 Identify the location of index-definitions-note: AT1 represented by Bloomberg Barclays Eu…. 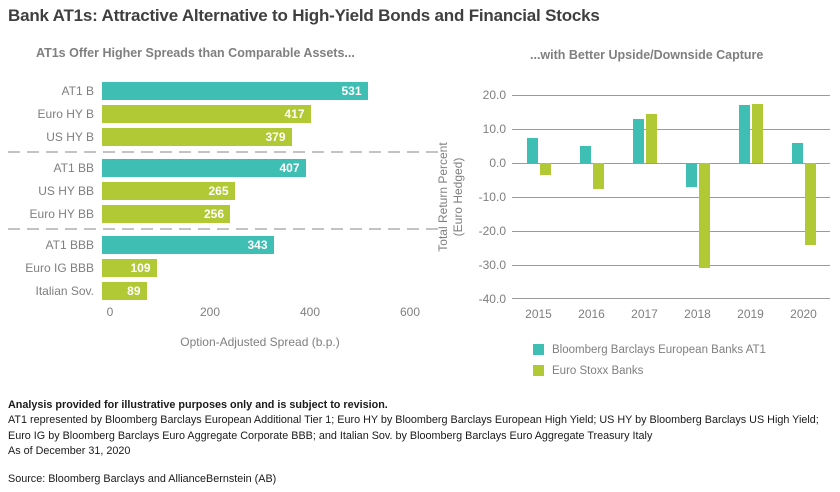
(413, 428).